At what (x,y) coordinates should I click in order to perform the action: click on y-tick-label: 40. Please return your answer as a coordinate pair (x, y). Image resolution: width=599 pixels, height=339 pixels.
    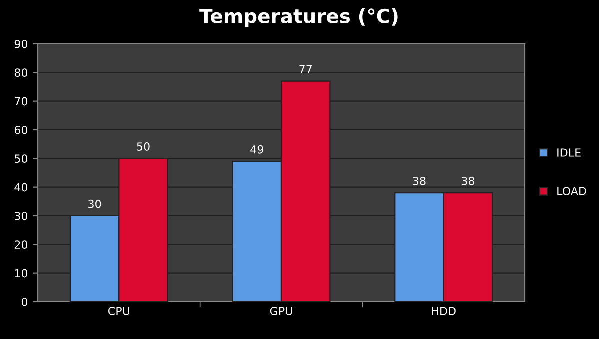
    Looking at the image, I should click on (21, 187).